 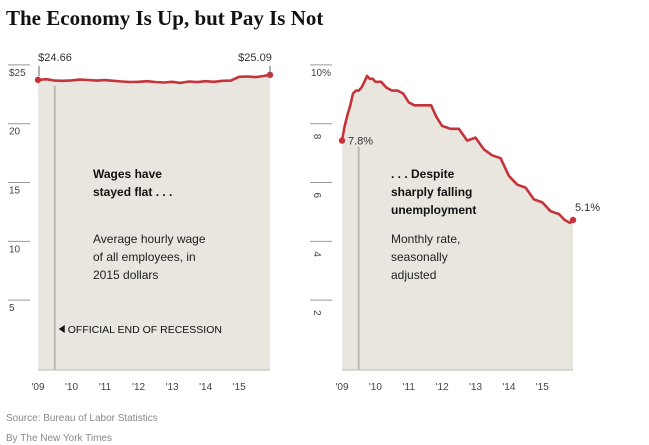 What do you see at coordinates (413, 275) in the screenshot?
I see `chart2-annotation-description: adjusted` at bounding box center [413, 275].